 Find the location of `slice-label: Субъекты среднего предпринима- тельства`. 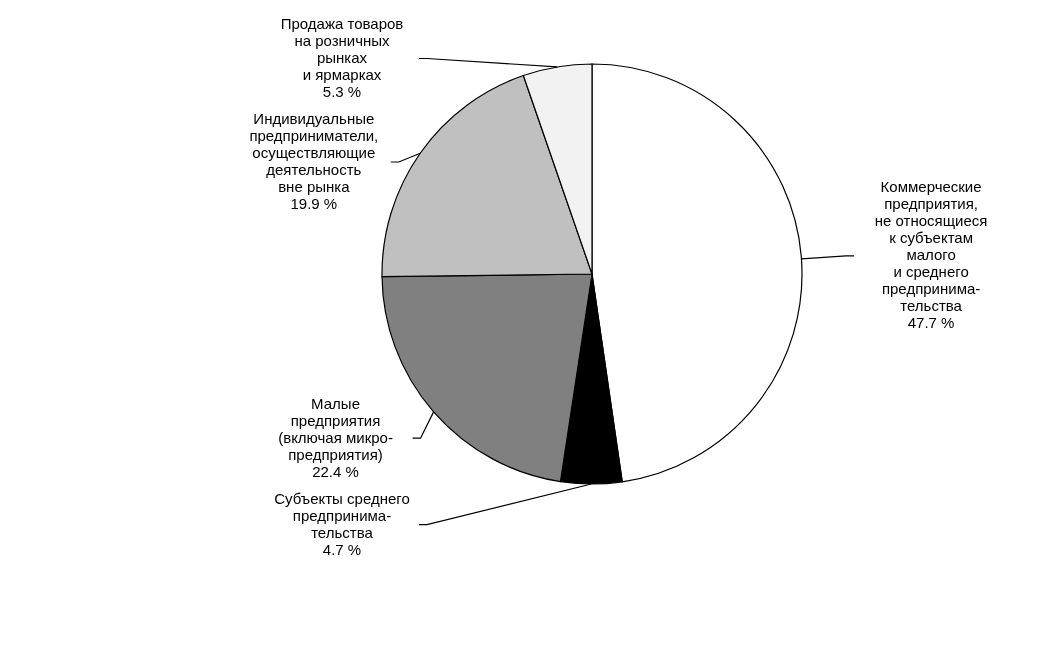

slice-label: Субъекты среднего предпринима- тельства is located at coordinates (342, 515).